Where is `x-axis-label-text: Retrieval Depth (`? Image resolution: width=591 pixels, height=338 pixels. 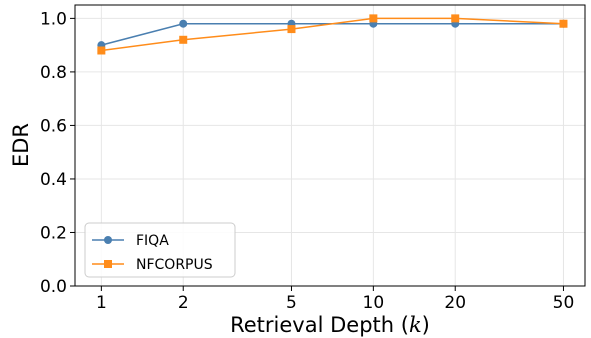
x-axis-label-text: Retrieval Depth ( is located at coordinates (319, 325).